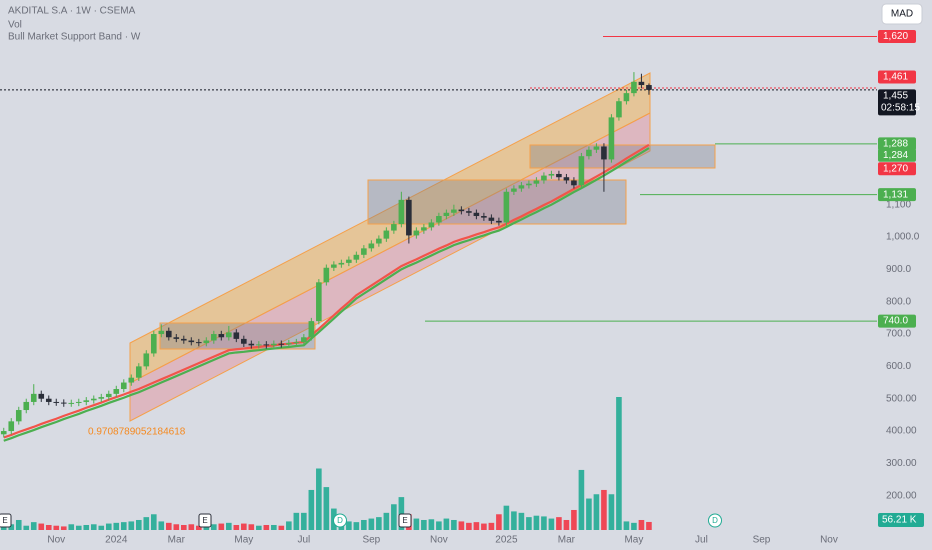 The height and width of the screenshot is (550, 932). Describe the element at coordinates (898, 204) in the screenshot. I see `y-tick-label: 1,100` at that location.